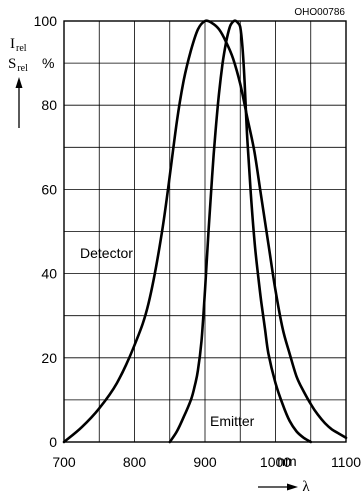 The image size is (363, 493). What do you see at coordinates (21, 48) in the screenshot?
I see `y-subscript-i: rel` at bounding box center [21, 48].